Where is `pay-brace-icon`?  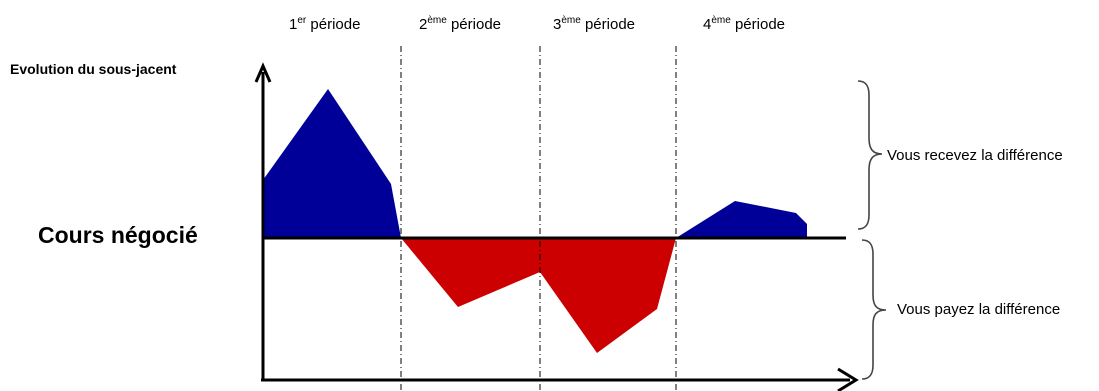 pay-brace-icon is located at coordinates (874, 309).